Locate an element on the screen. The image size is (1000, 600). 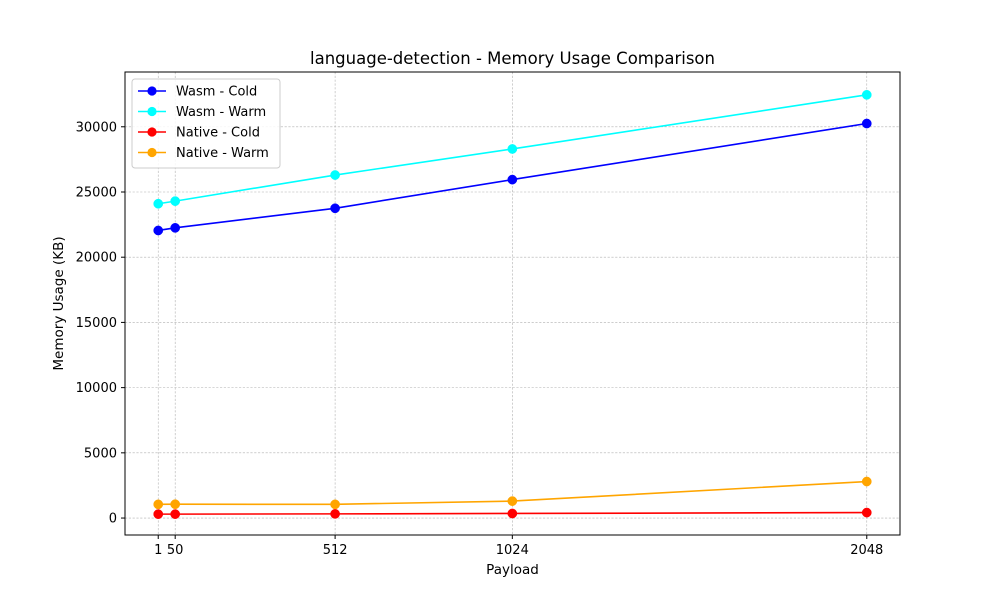
y-axis-label: Memory Usage (KB) is located at coordinates (59, 303).